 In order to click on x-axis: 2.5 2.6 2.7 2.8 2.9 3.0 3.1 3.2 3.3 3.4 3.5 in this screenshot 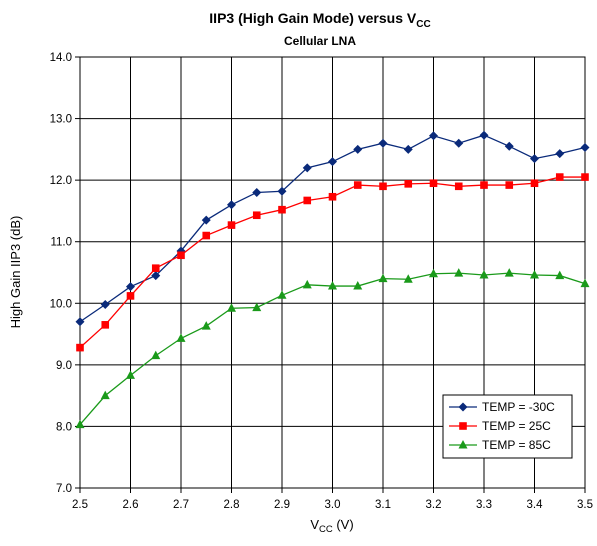, I will do `click(332, 499)`.